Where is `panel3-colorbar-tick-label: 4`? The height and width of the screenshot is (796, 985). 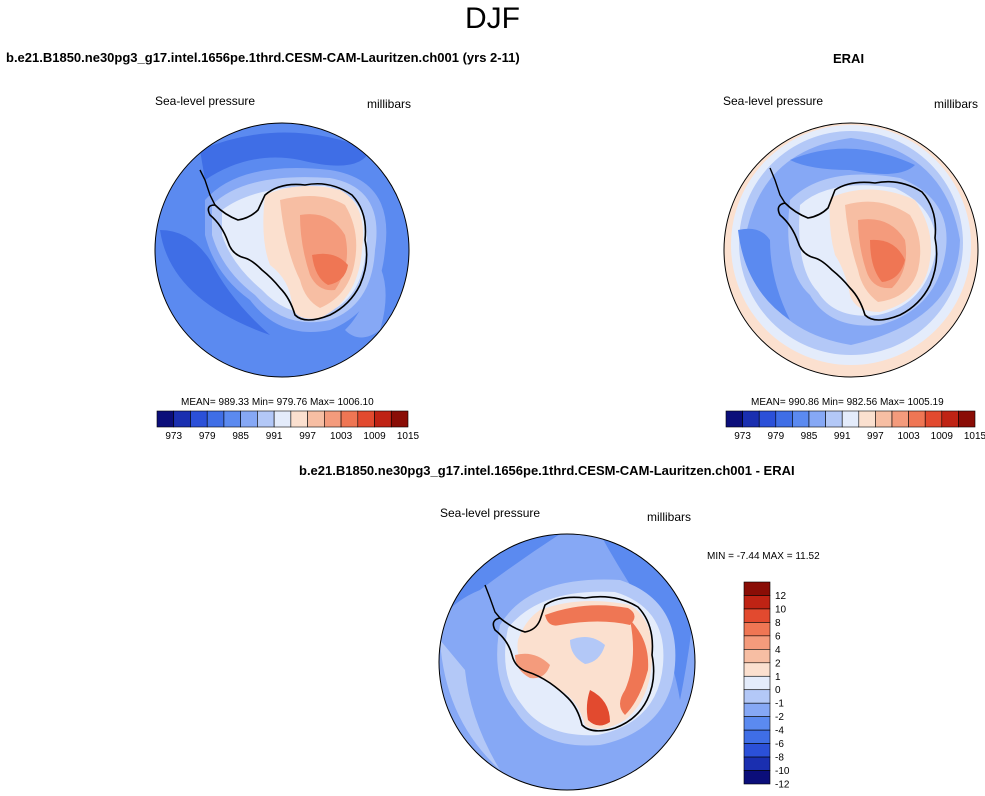
panel3-colorbar-tick-label: 4 is located at coordinates (778, 650).